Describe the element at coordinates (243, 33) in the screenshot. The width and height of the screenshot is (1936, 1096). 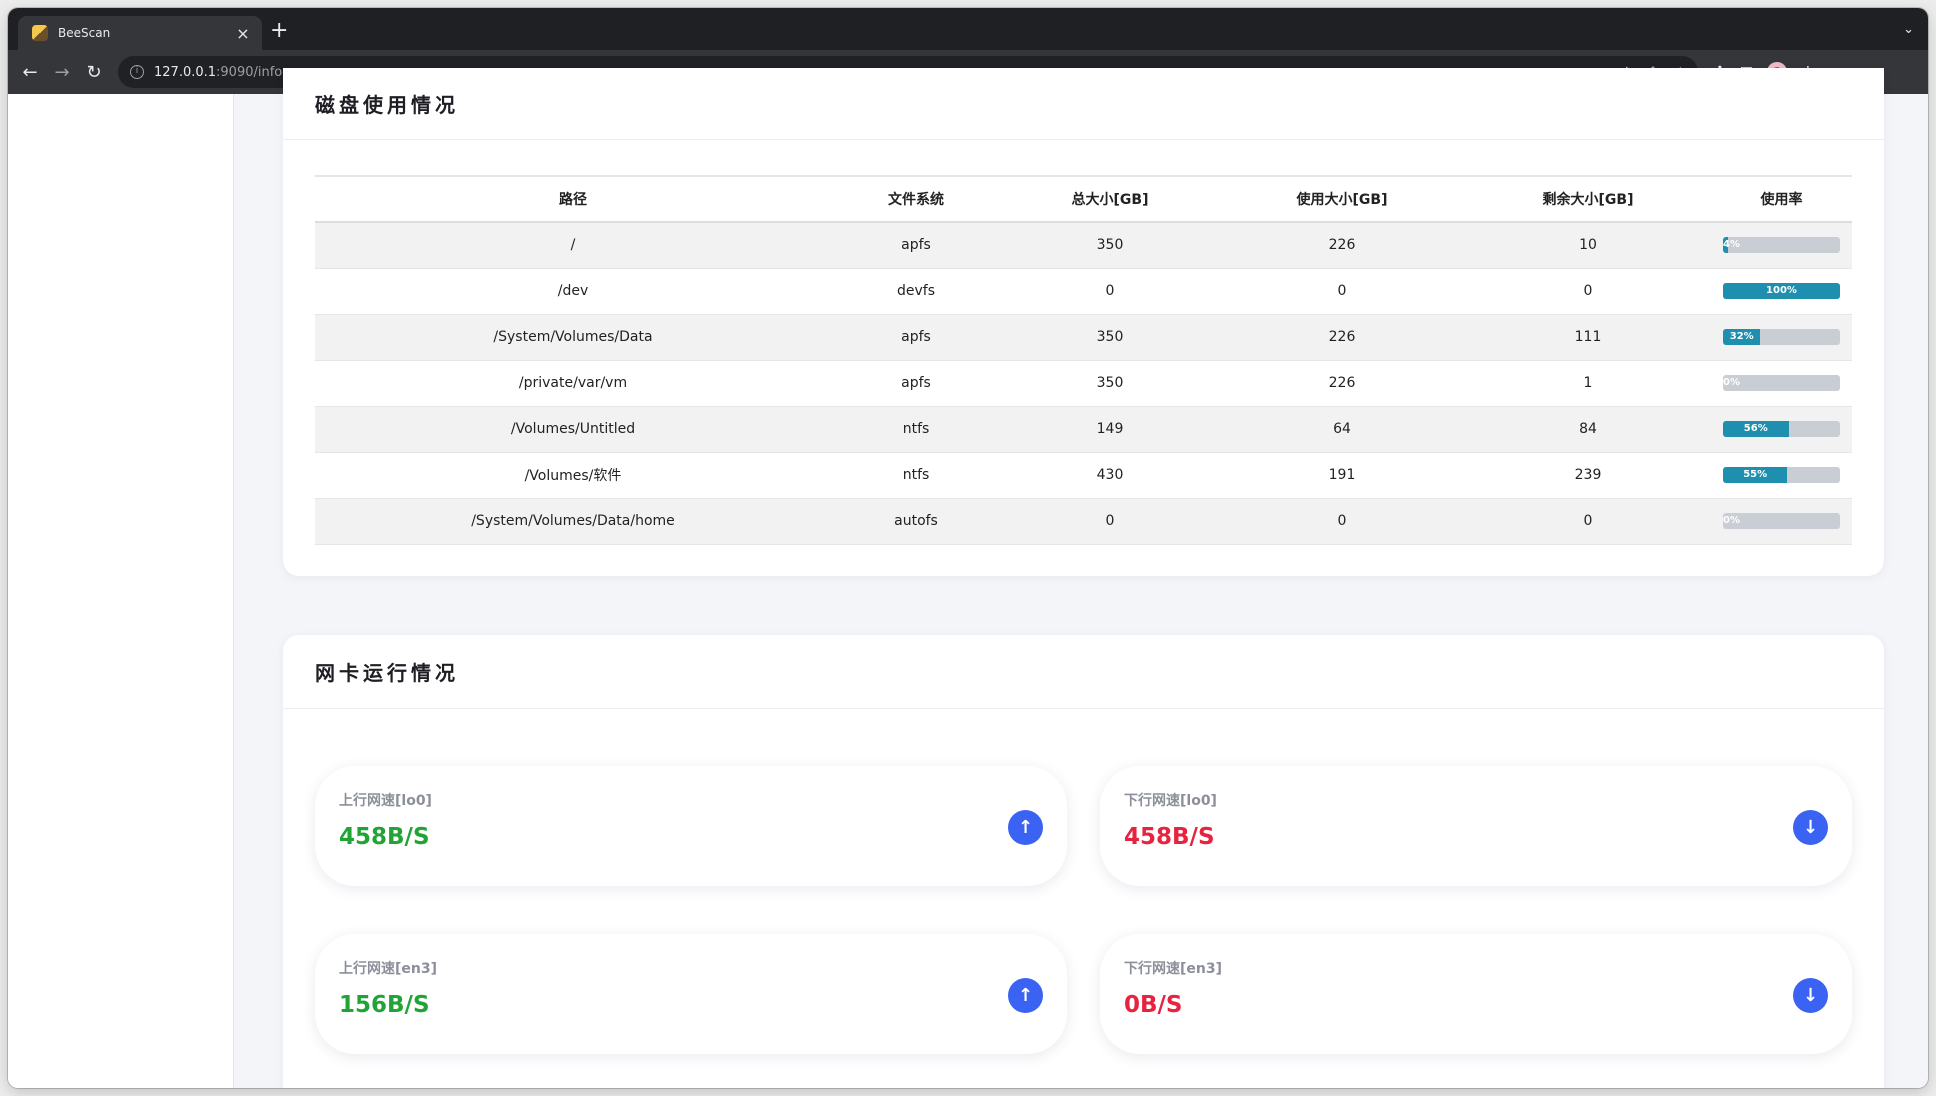
I see `tab-close-icon: ×` at that location.